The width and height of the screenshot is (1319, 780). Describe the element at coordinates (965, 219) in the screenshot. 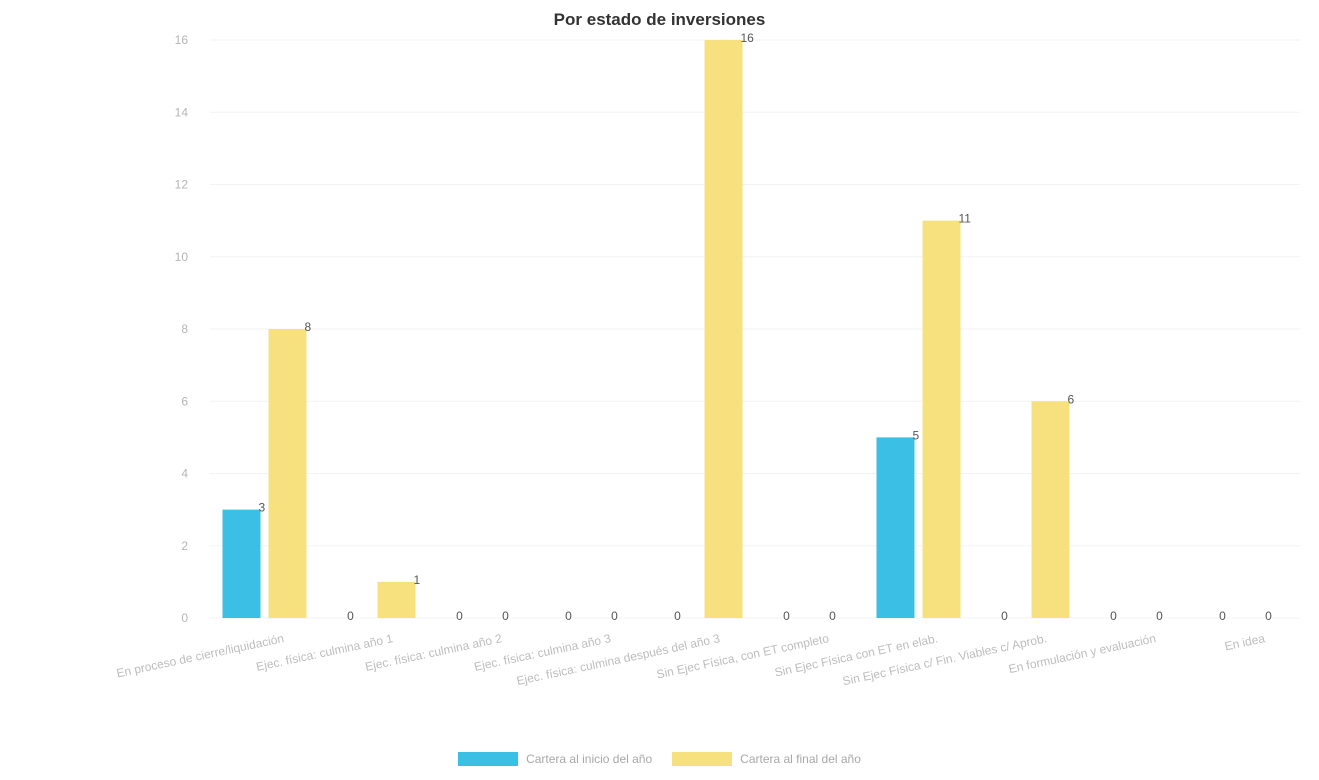

I see `data-label: 11` at that location.